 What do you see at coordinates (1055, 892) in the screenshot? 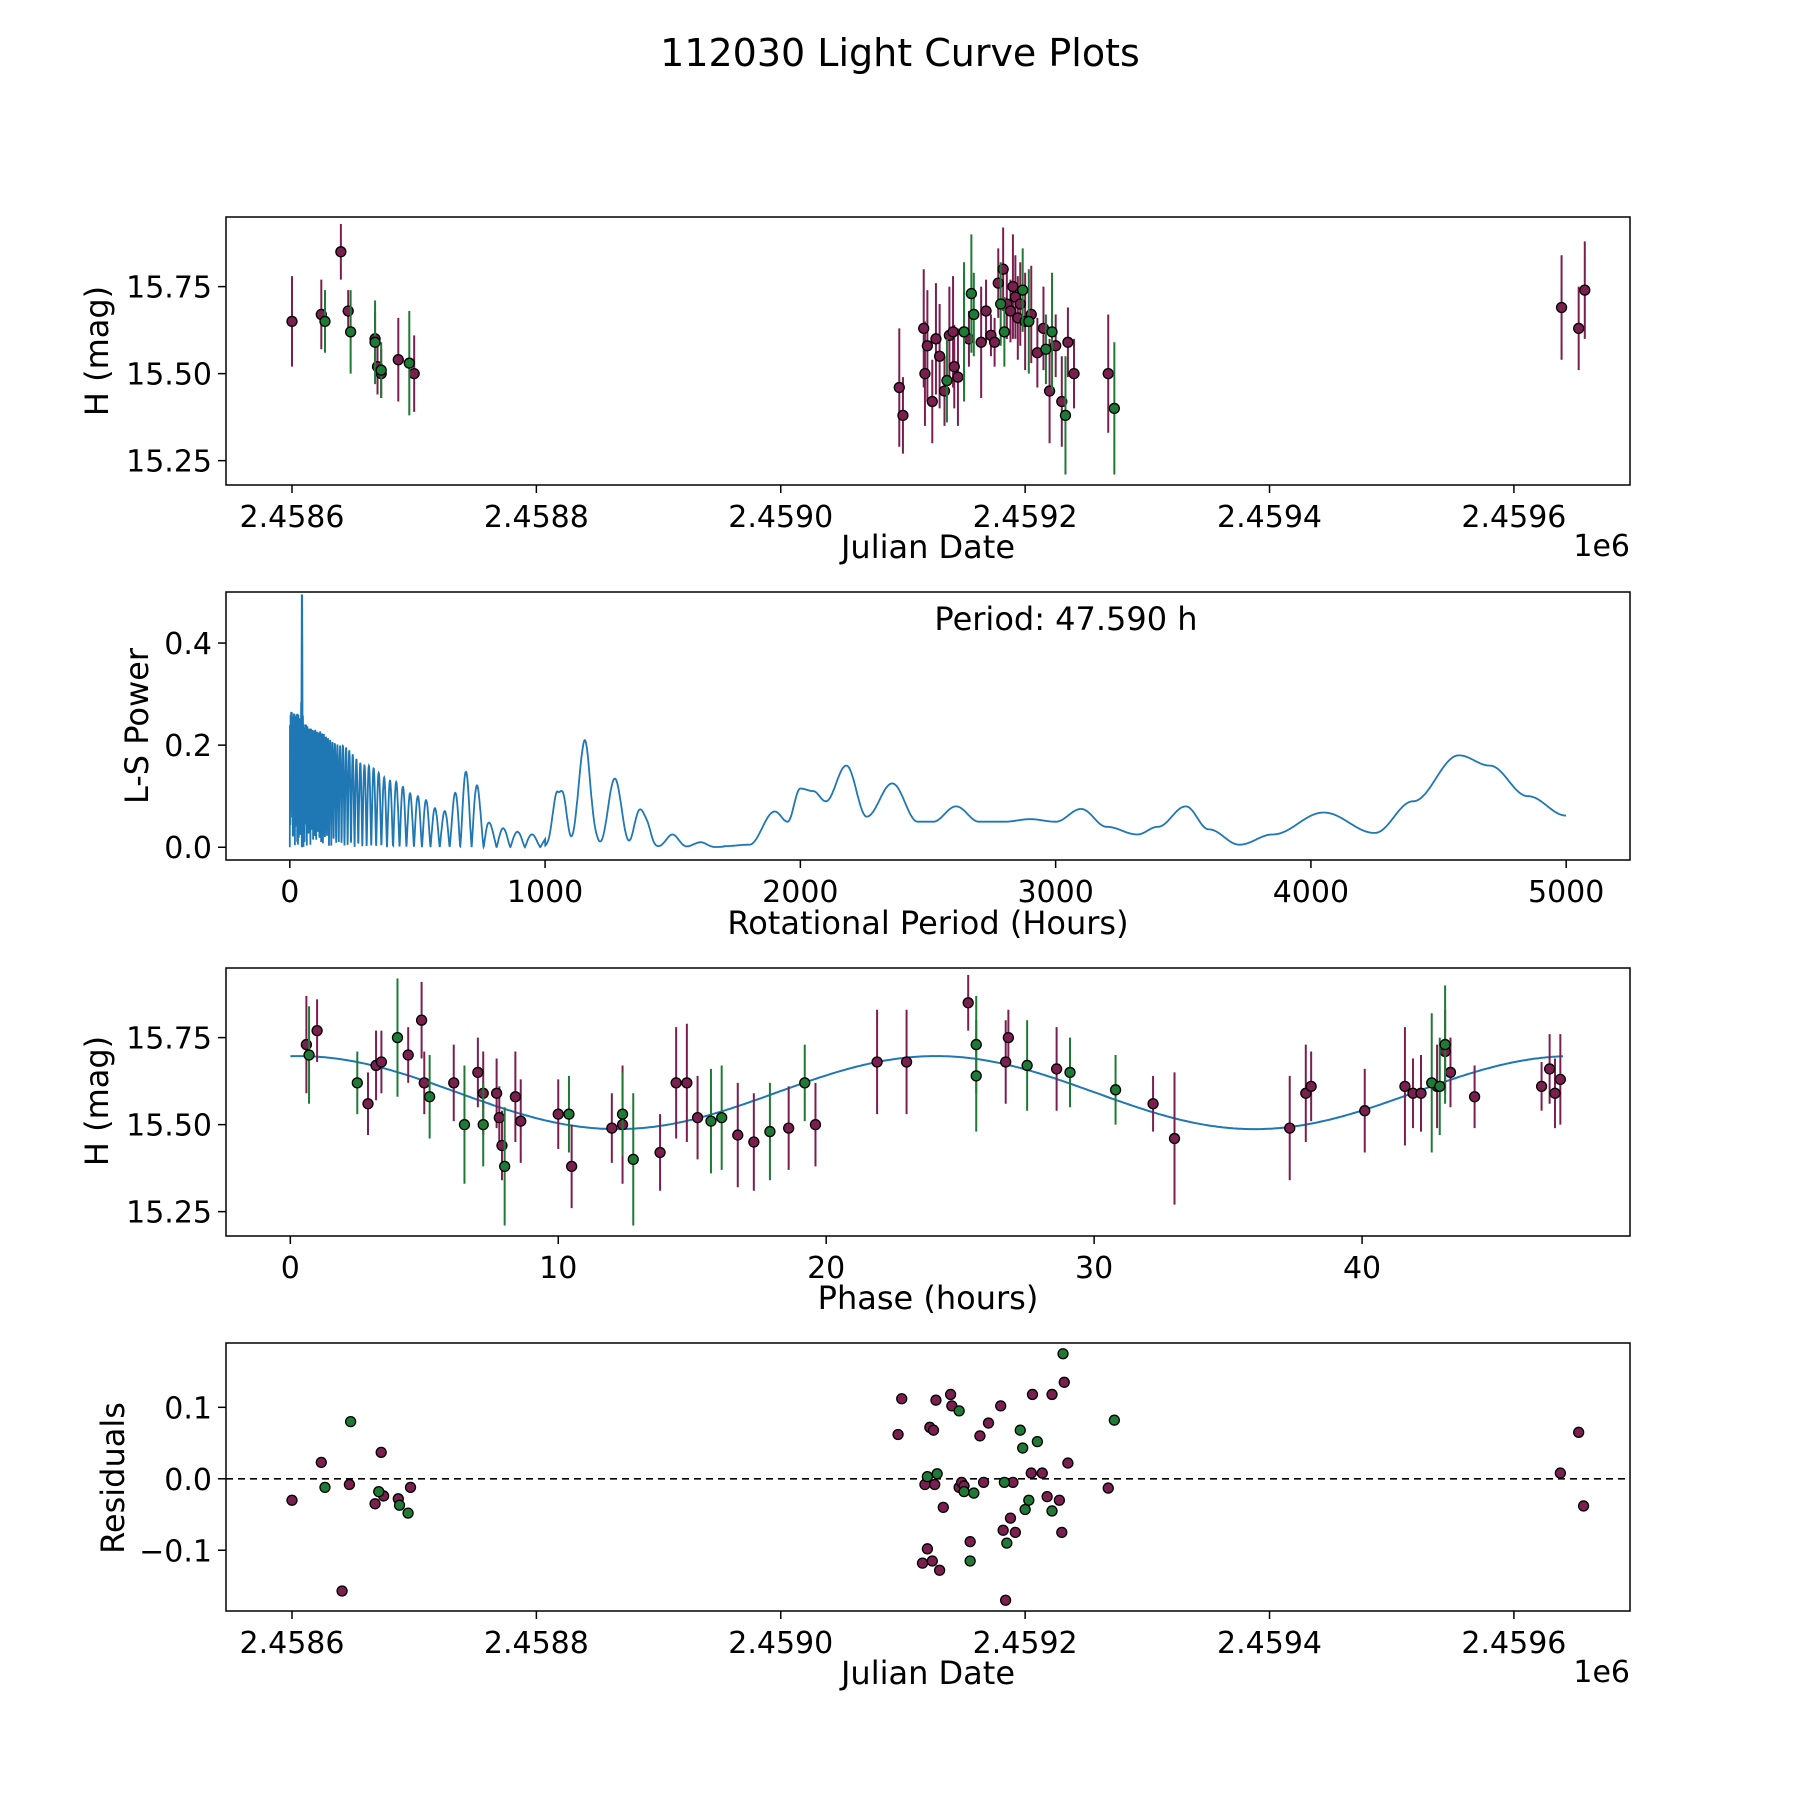
I see `periodogram-x-tick-label: 3000` at bounding box center [1055, 892].